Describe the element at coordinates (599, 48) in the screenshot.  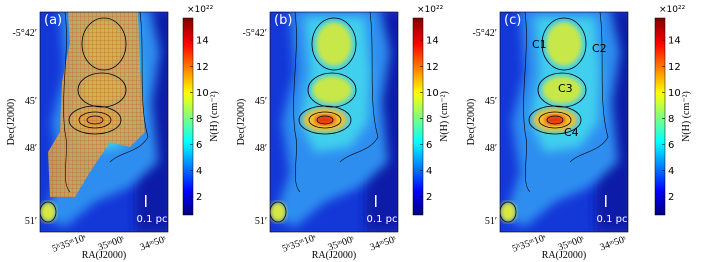
I see `annotation: C2` at that location.